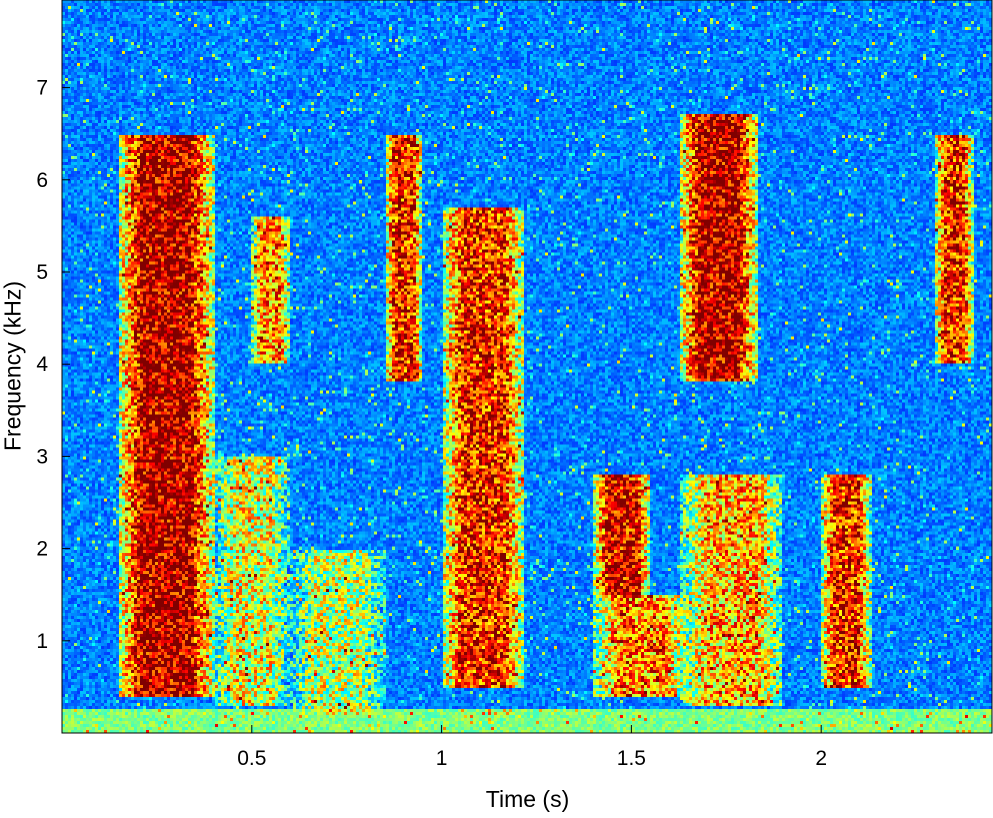 Image resolution: width=993 pixels, height=818 pixels. Describe the element at coordinates (42, 641) in the screenshot. I see `y-tick-label: 1` at that location.